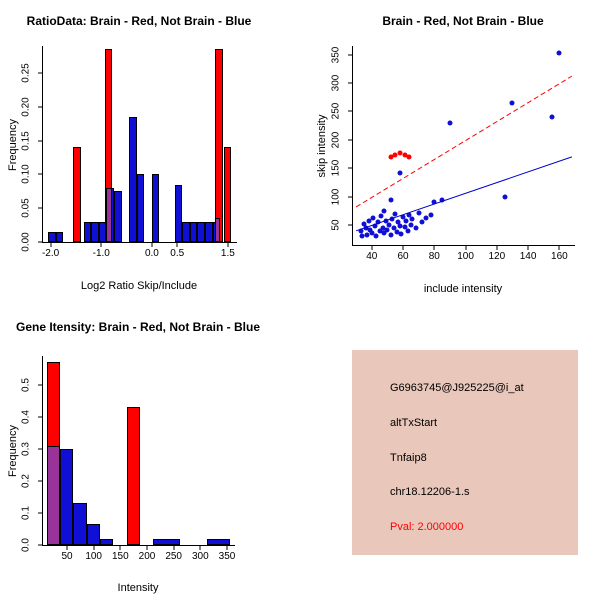 The width and height of the screenshot is (600, 600). Describe the element at coordinates (147, 556) in the screenshot. I see `x-tick-label: 200` at that location.